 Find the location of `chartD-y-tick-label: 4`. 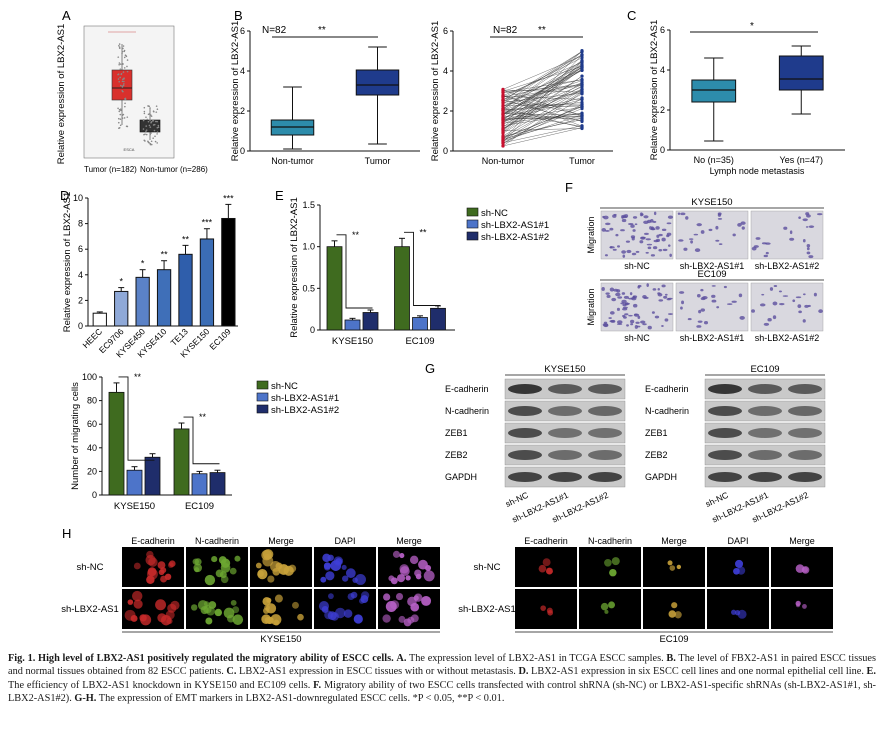

chartD-y-tick-label: 4 is located at coordinates (80, 275).